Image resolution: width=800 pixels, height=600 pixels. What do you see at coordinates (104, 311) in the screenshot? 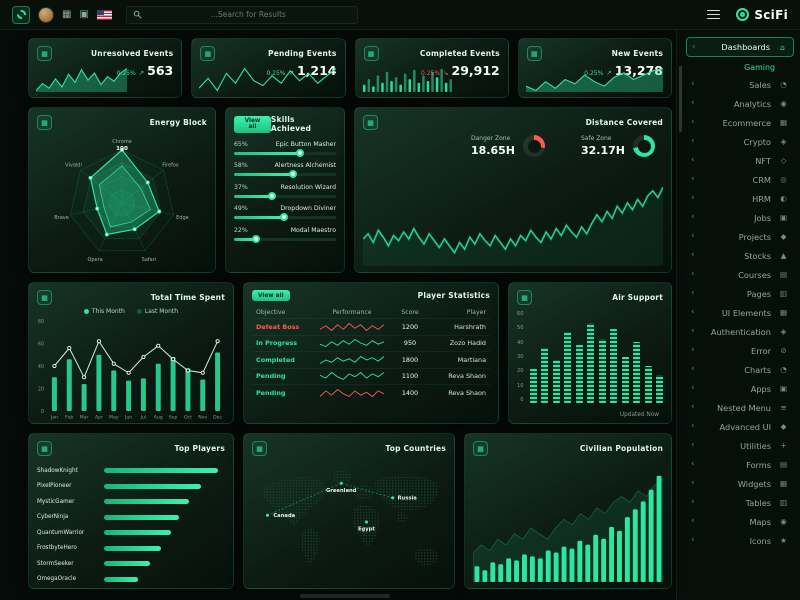
I see `legend-item: This Month` at bounding box center [104, 311].